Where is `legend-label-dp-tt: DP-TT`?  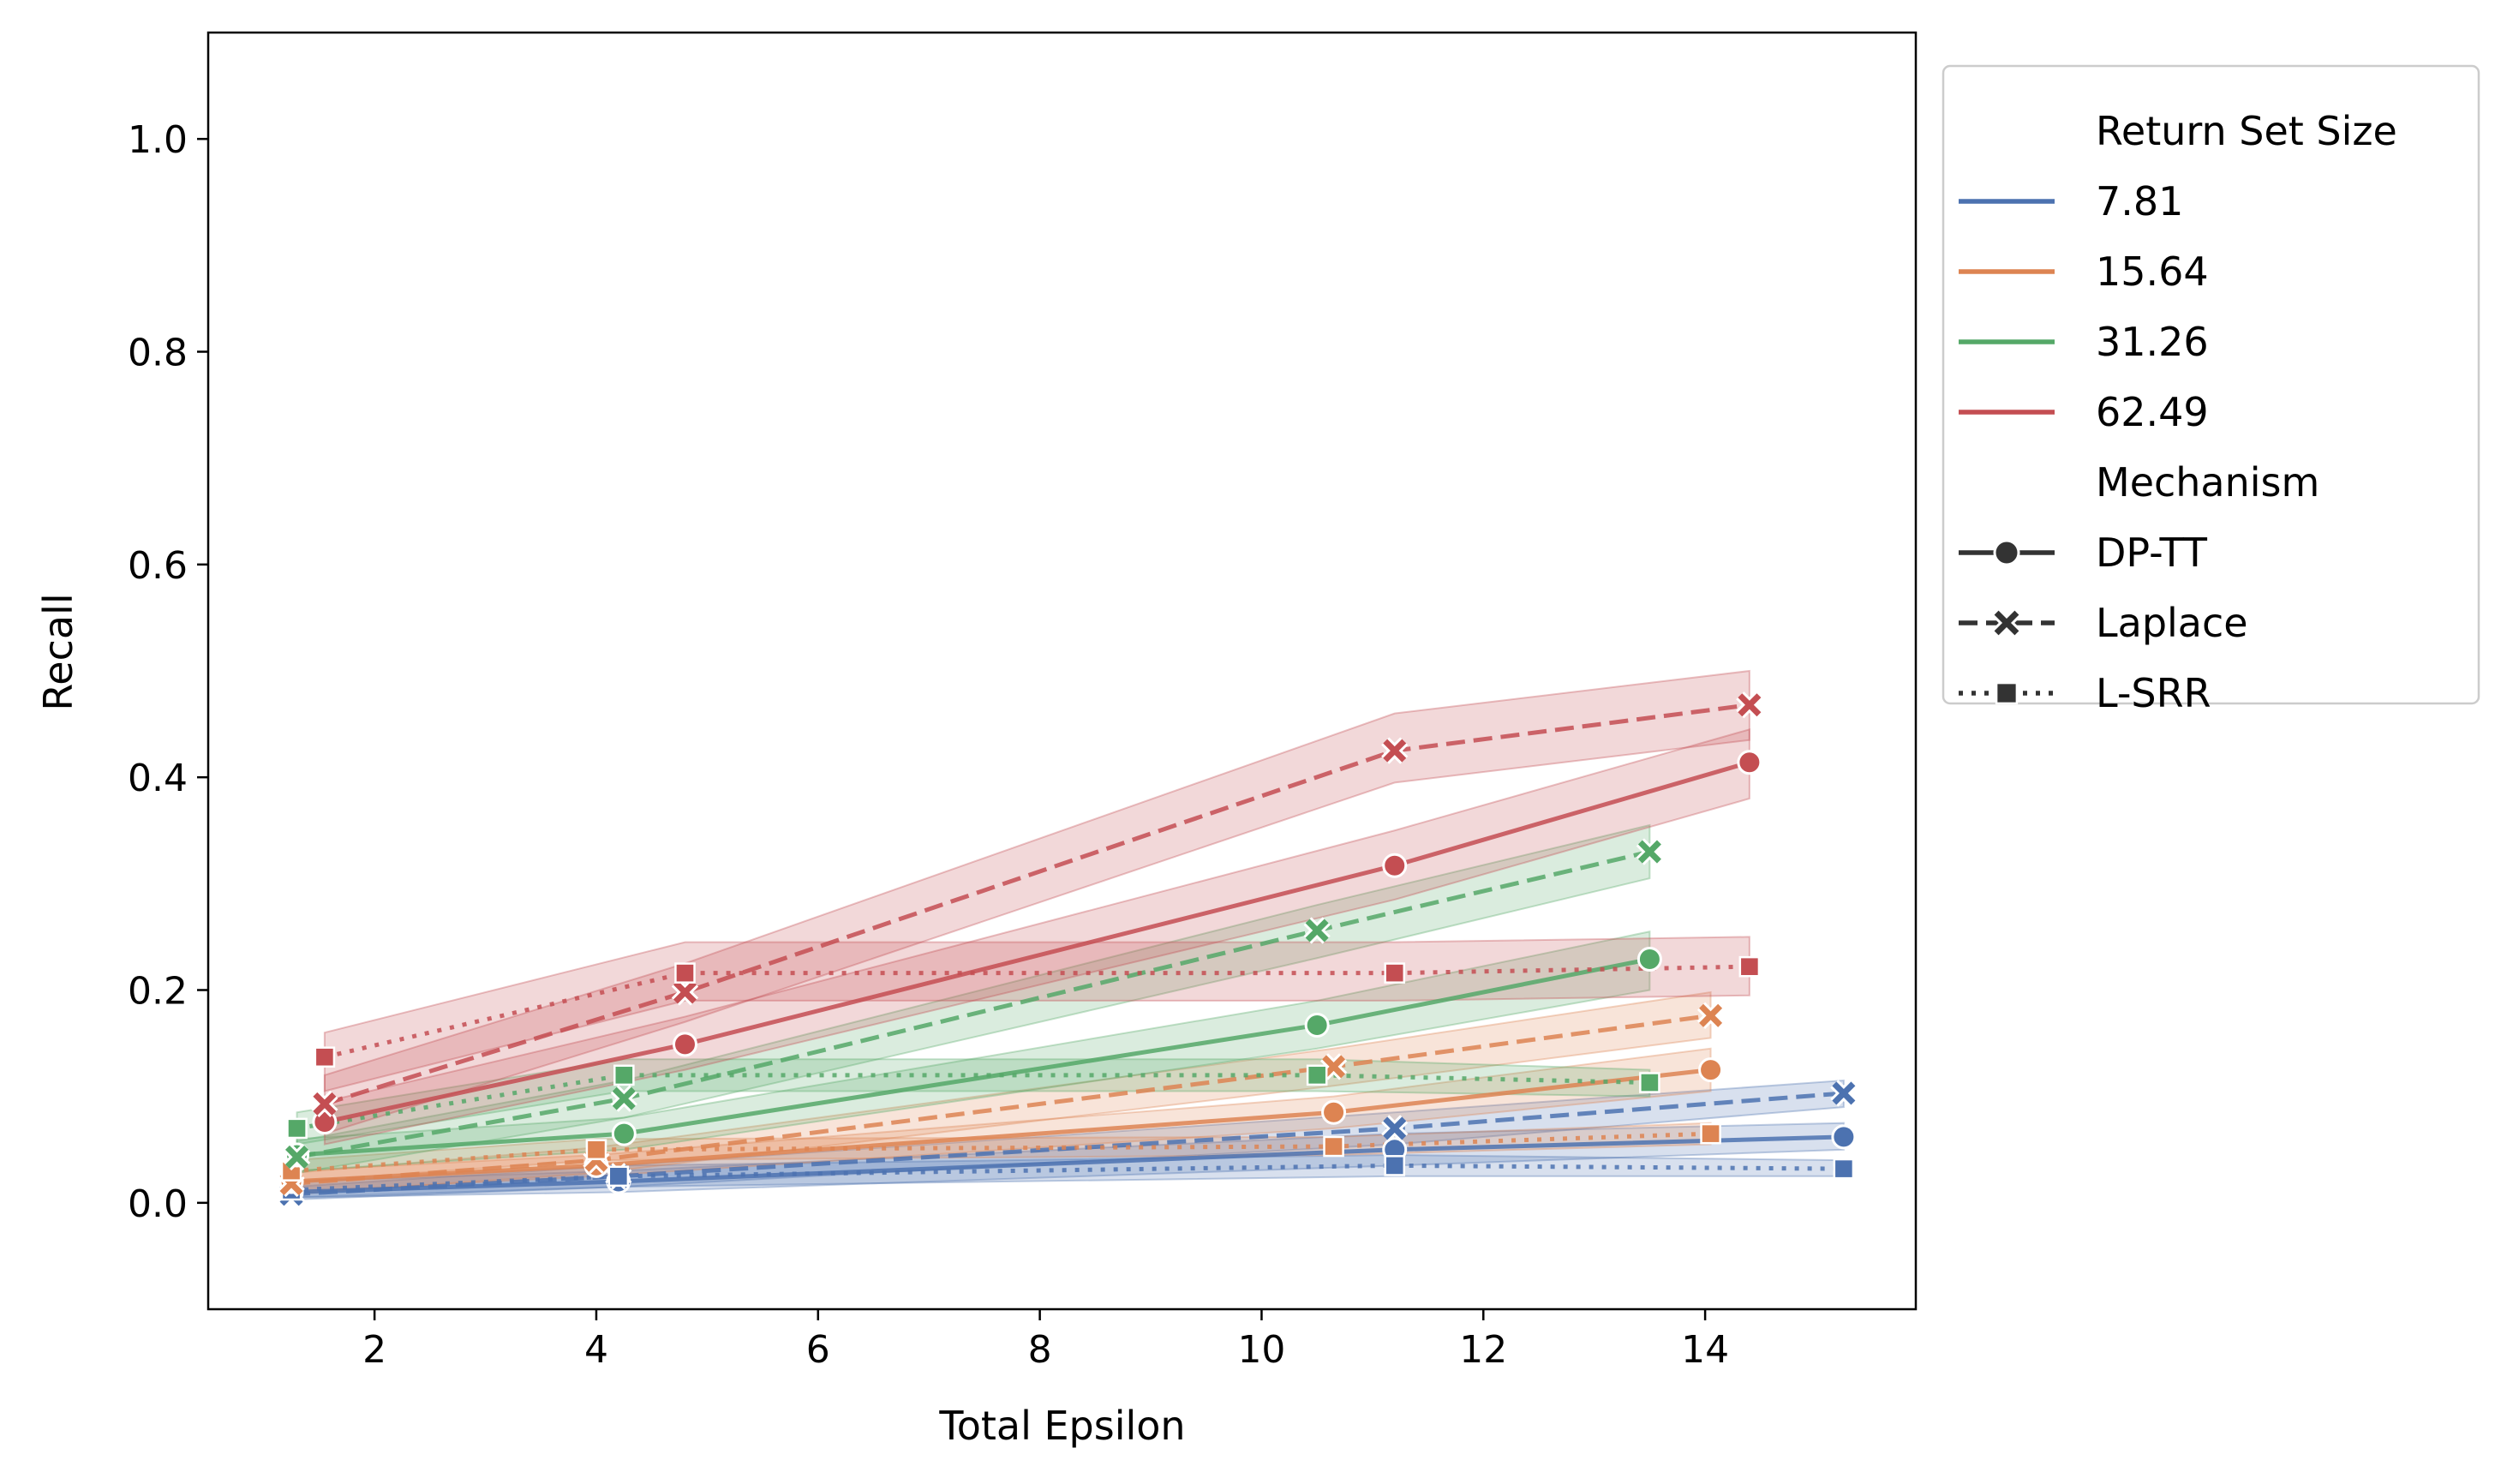
legend-label-dp-tt: DP-TT is located at coordinates (2152, 553).